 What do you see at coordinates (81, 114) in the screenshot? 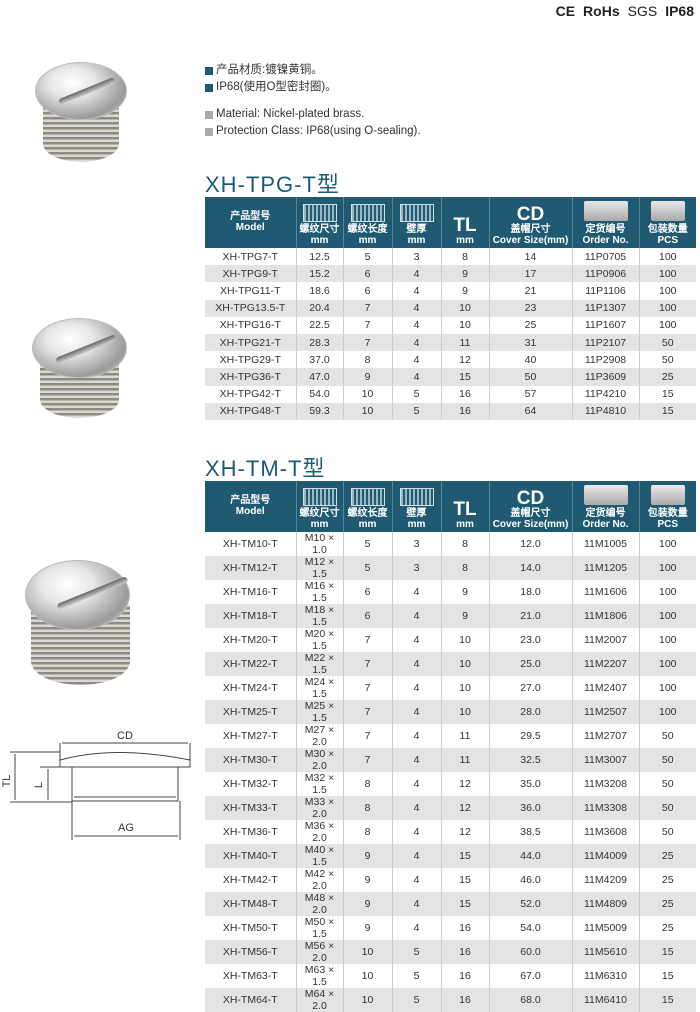
I see `product-photo-plug` at bounding box center [81, 114].